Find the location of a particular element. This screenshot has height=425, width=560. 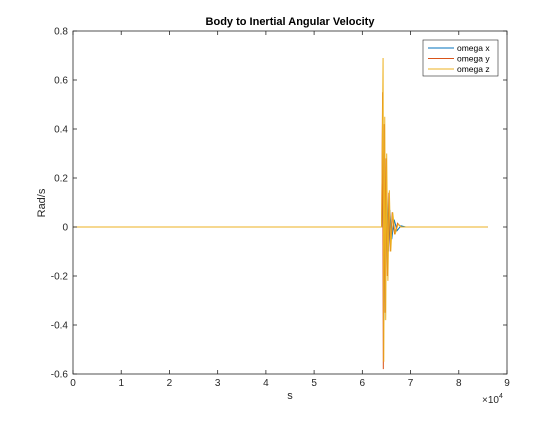

legend-label: omega z is located at coordinates (473, 69).